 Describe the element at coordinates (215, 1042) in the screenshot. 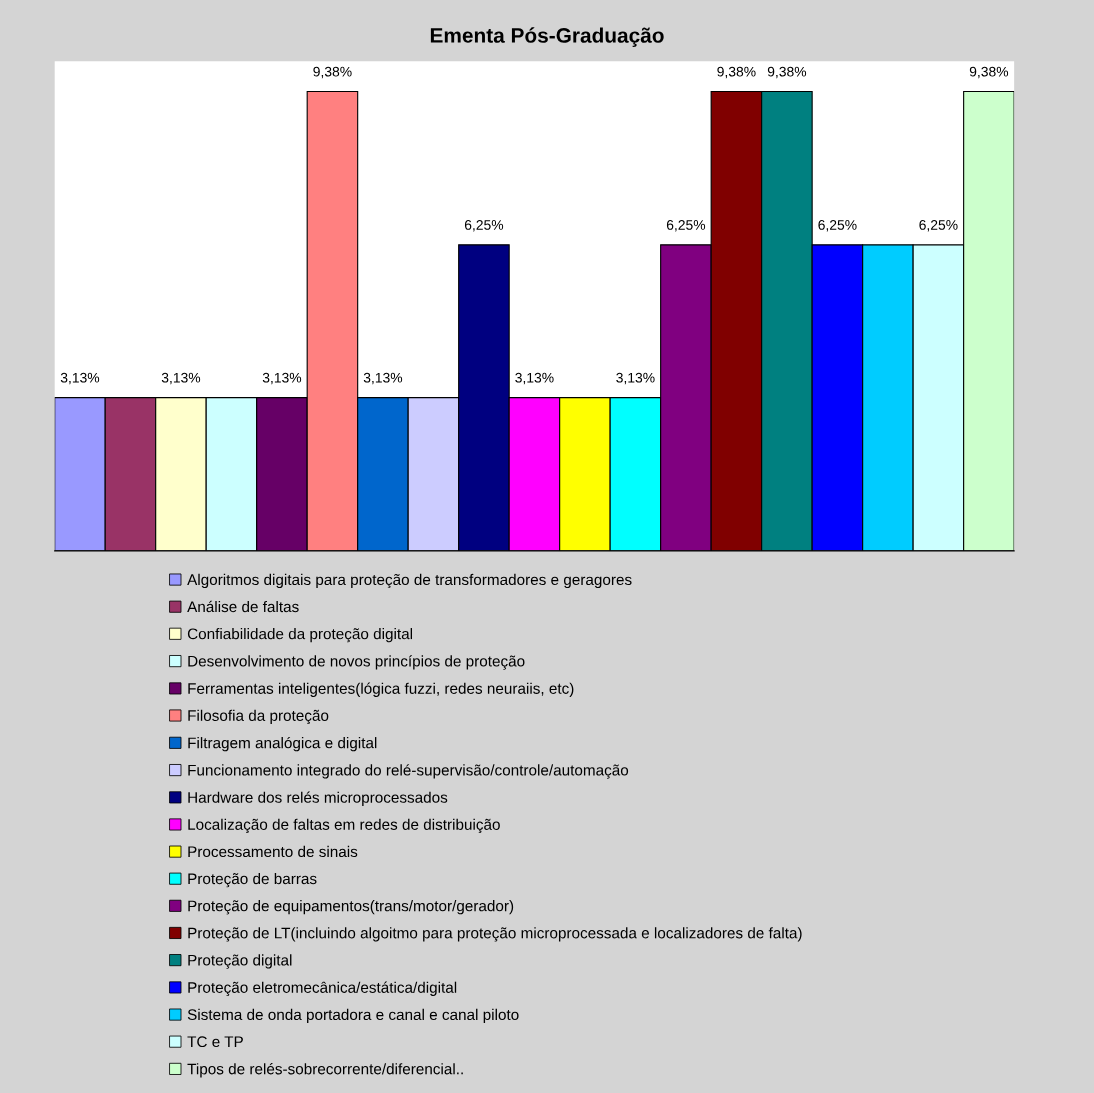

I see `legend-label: TC e TP` at that location.